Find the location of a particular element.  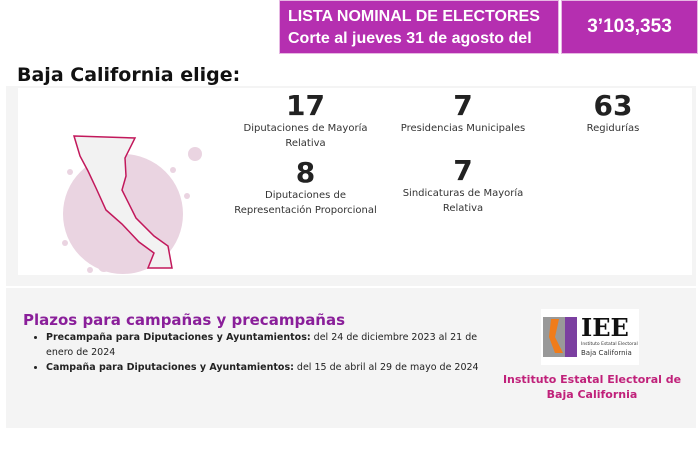

lista-nominal-total: 3’103,353 is located at coordinates (629, 27).